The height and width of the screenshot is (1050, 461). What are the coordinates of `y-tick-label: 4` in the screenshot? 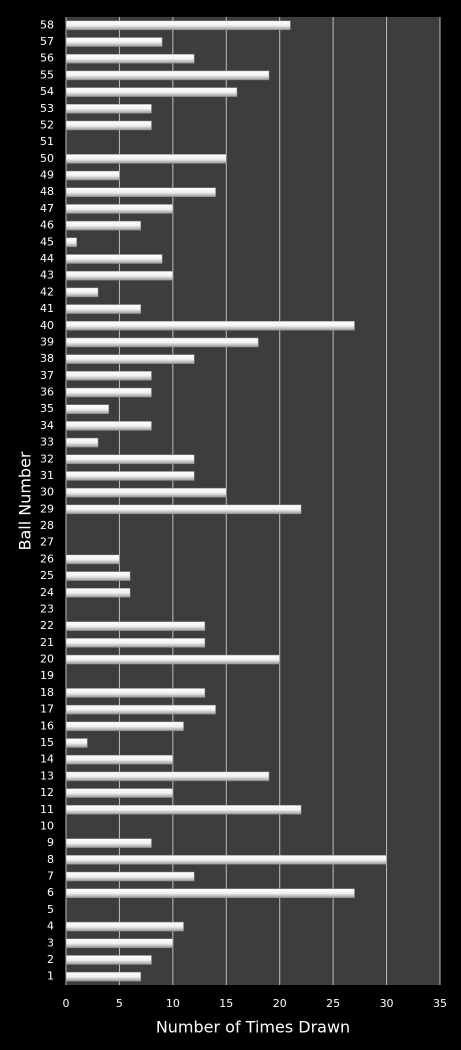 It's located at (50, 926).